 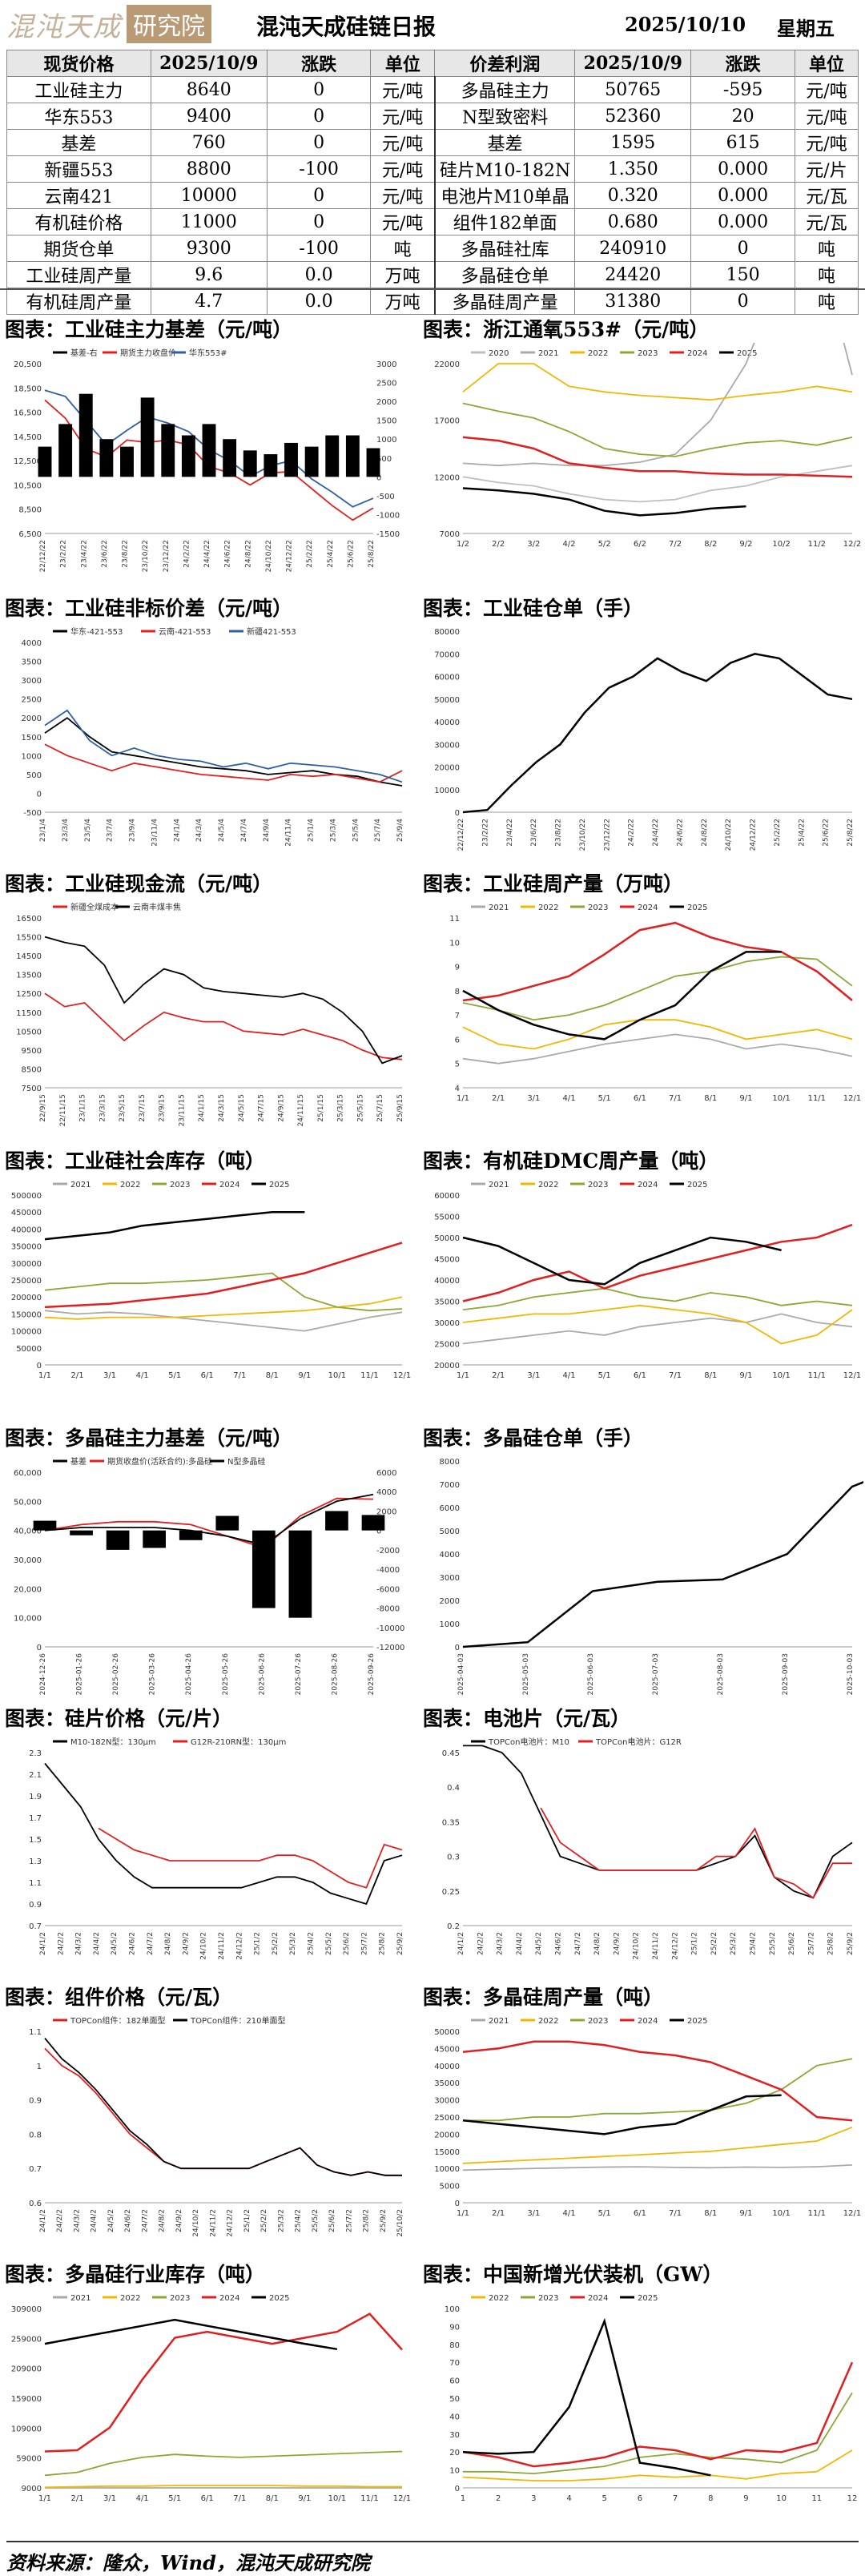 What do you see at coordinates (773, 1944) in the screenshot?
I see `x-tick-label: 25/5/2` at bounding box center [773, 1944].